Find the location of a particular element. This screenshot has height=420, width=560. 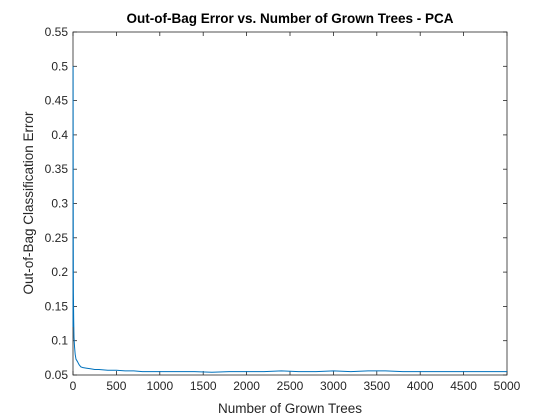

x-tick-label: 500 is located at coordinates (116, 386).